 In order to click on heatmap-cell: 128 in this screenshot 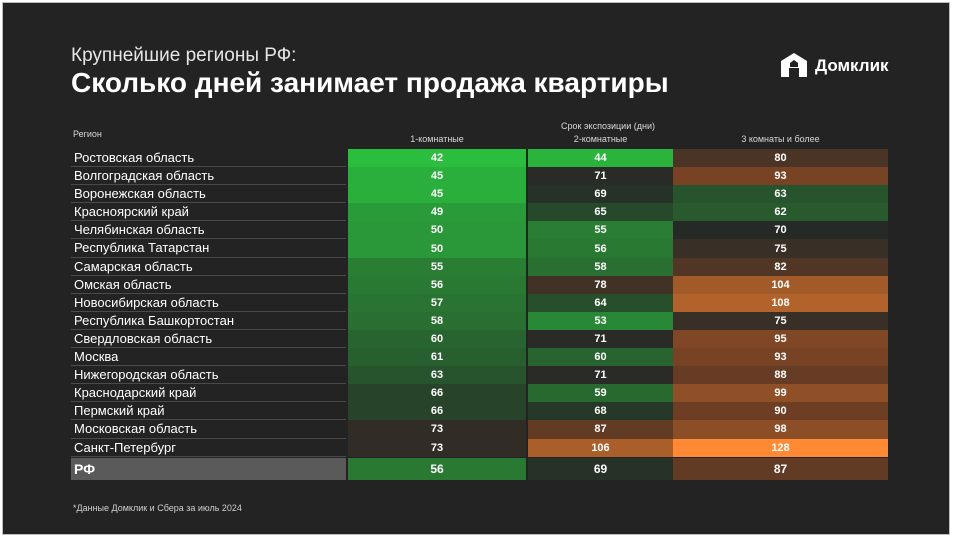, I will do `click(780, 447)`.